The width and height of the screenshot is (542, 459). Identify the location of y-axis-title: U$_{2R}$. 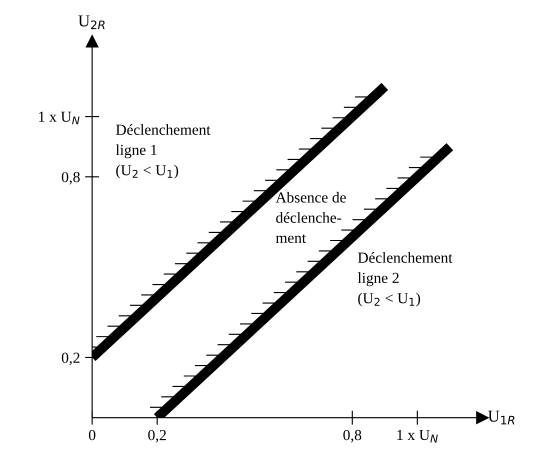
(91, 22).